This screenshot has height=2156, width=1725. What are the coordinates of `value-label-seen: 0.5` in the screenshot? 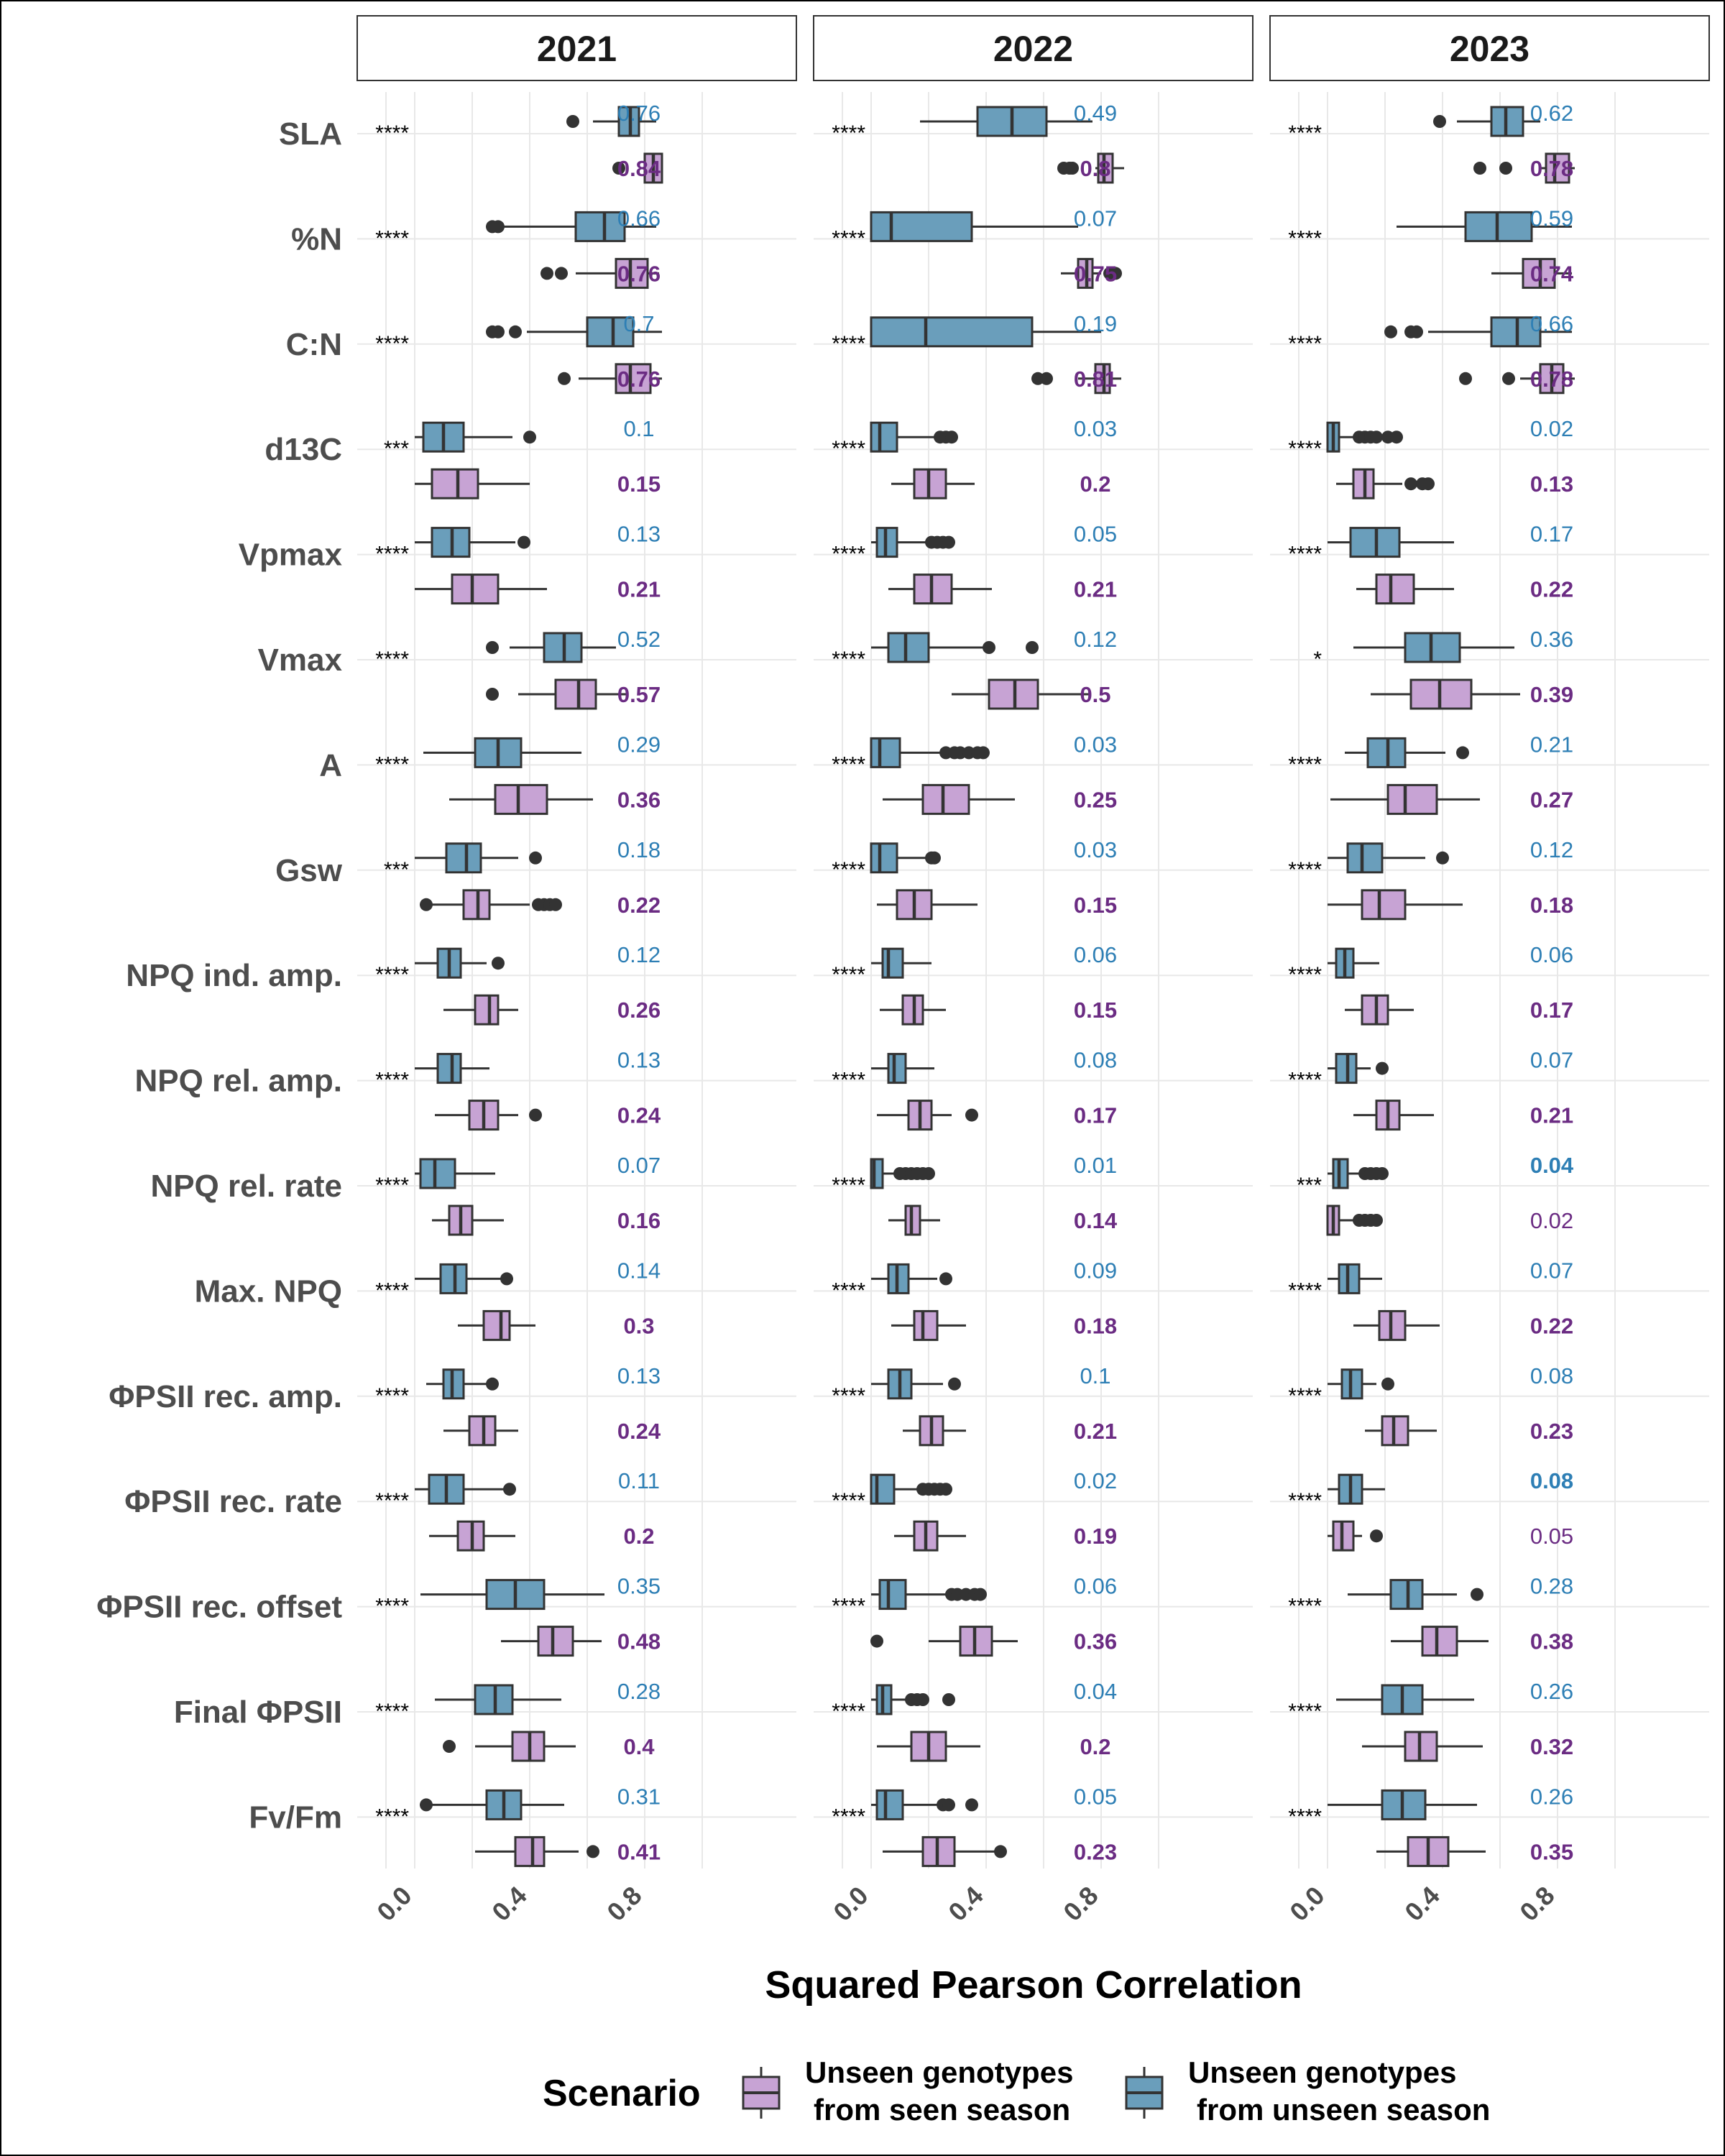 It's located at (1095, 694).